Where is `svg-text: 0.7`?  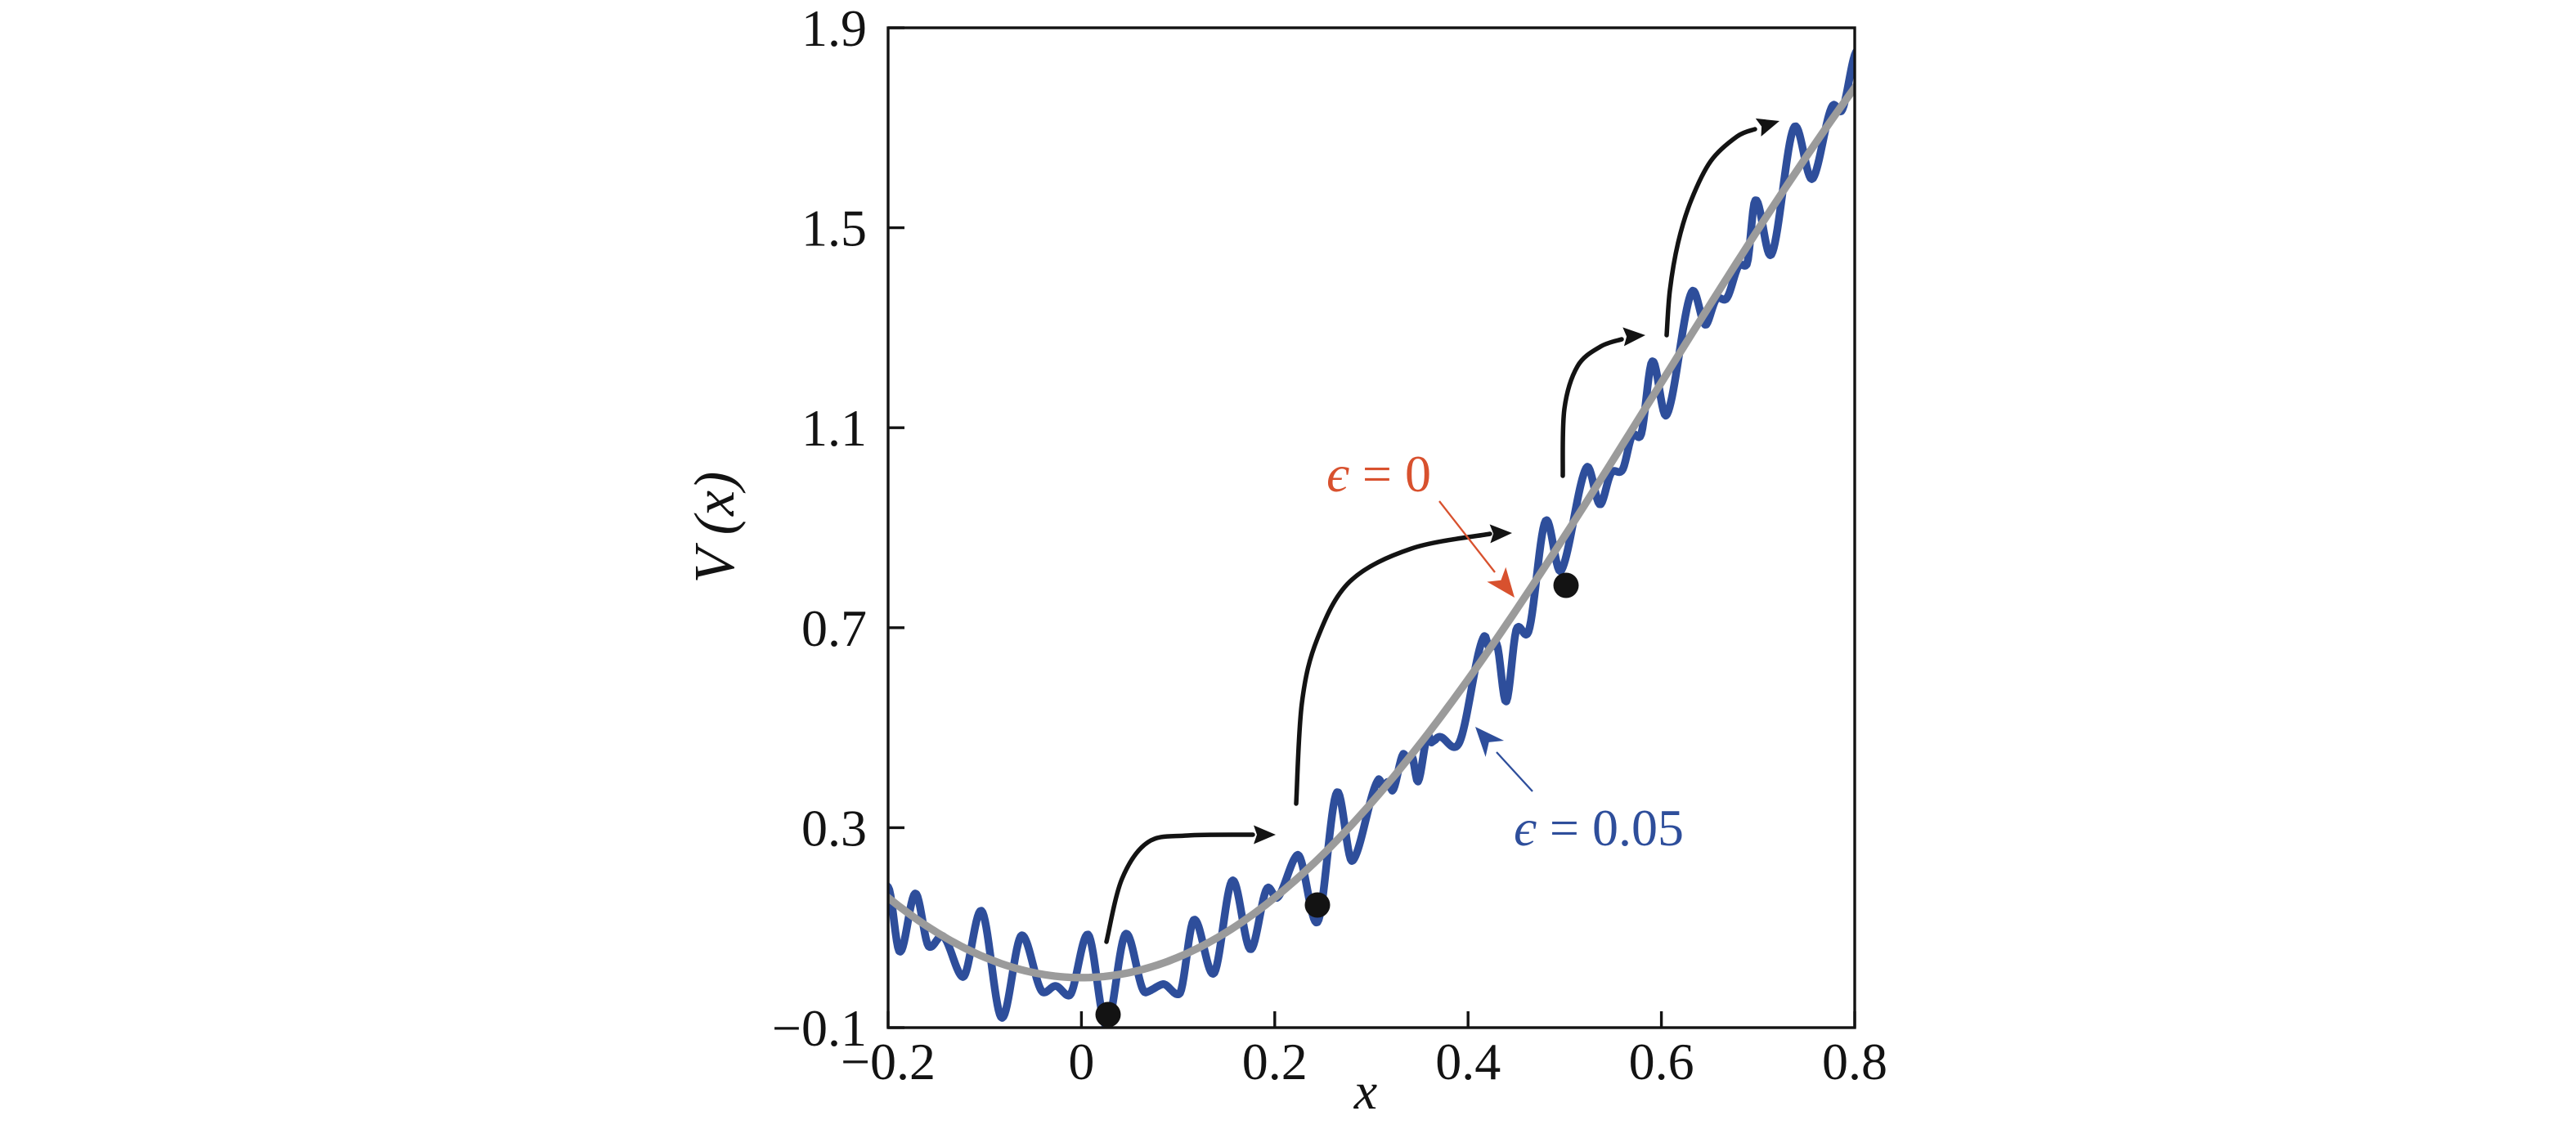
svg-text: 0.7 is located at coordinates (834, 628).